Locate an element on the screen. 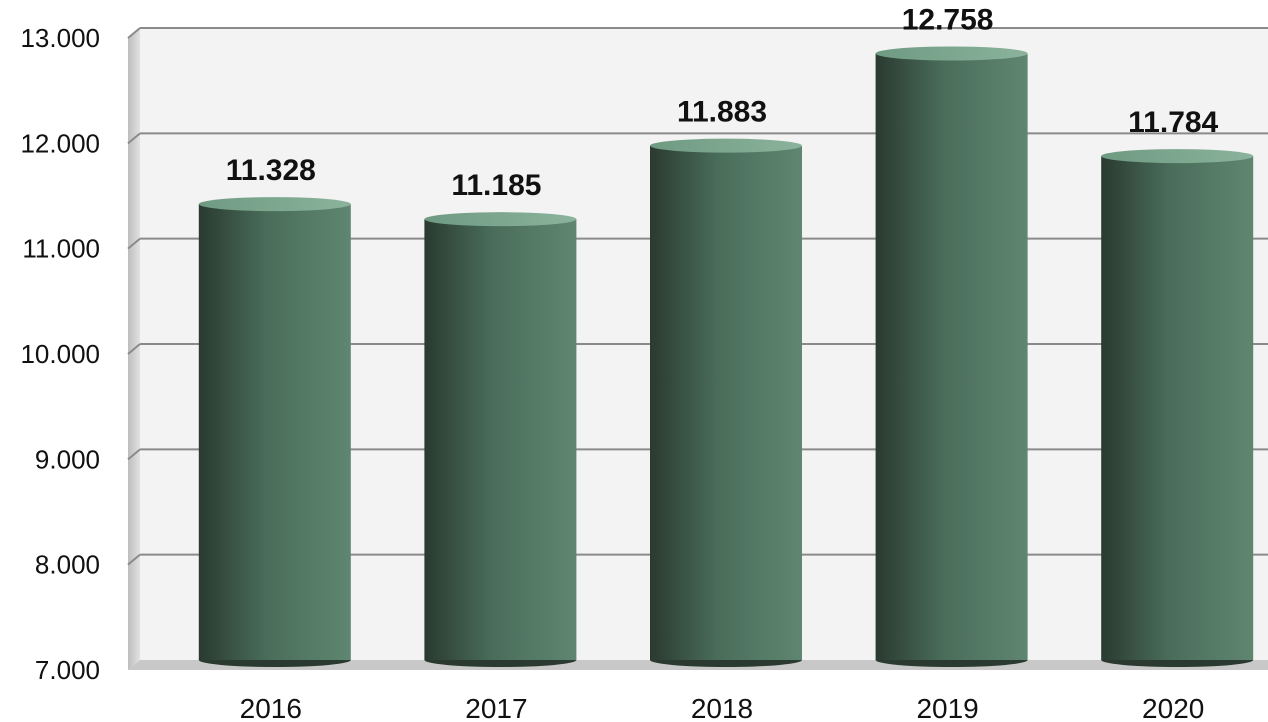 The image size is (1268, 722). bar-group-2017 is located at coordinates (500, 439).